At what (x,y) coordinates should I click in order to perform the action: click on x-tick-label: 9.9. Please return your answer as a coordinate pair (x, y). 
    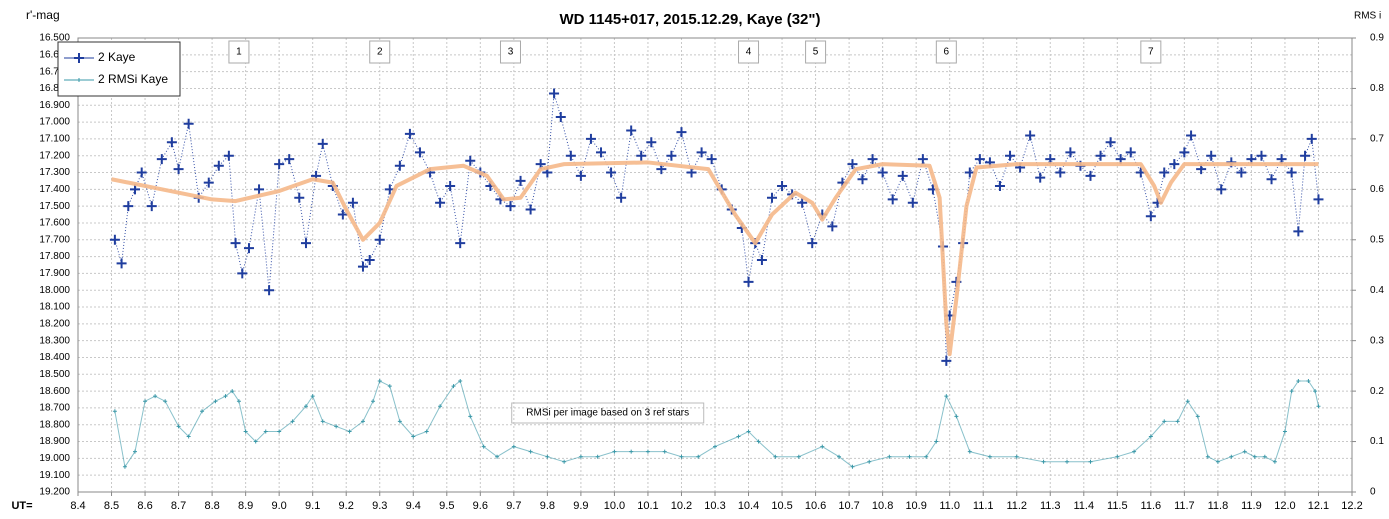
    Looking at the image, I should click on (580, 506).